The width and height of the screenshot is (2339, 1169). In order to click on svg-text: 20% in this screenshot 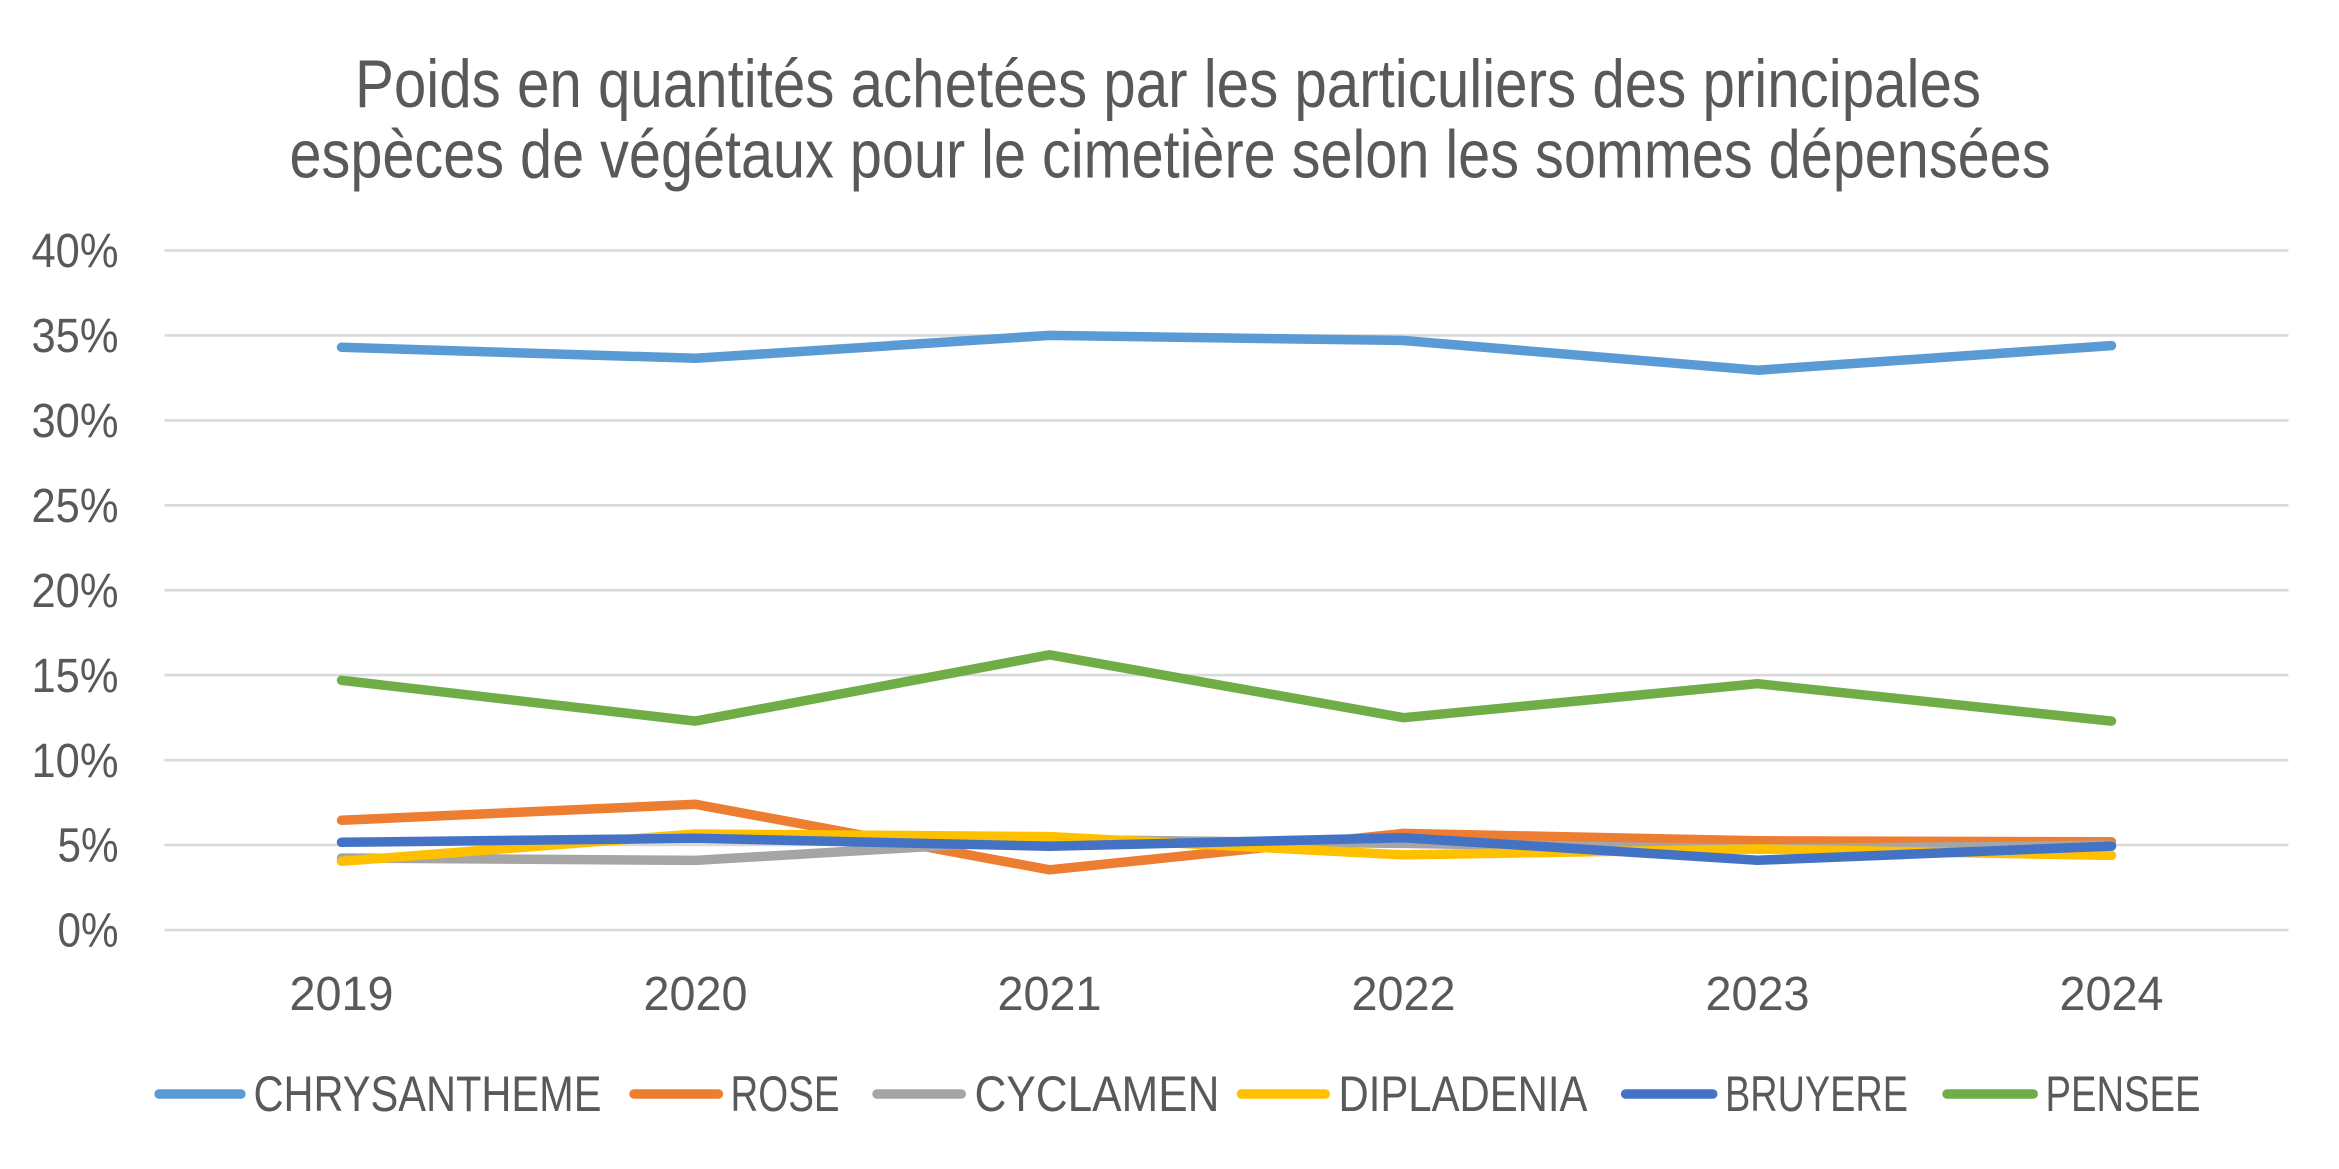, I will do `click(75, 591)`.